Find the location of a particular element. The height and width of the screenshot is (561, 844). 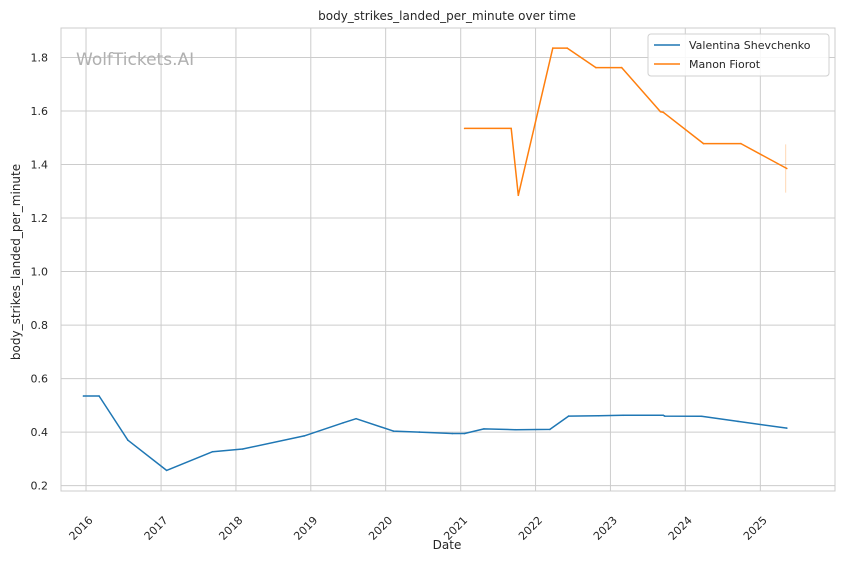

y-axis-label: body_strikes_landed_per_minute is located at coordinates (16, 262).